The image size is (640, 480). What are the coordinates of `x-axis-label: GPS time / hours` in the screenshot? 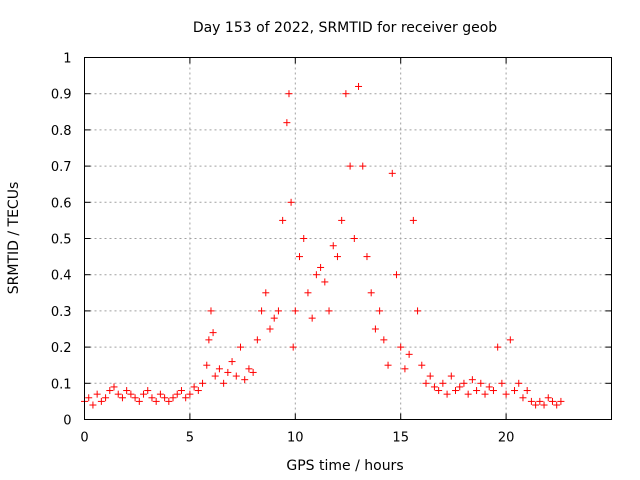 It's located at (344, 466).